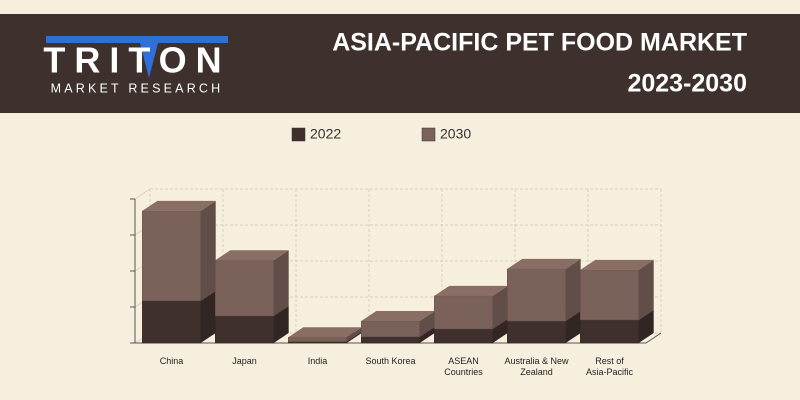 Image resolution: width=800 pixels, height=400 pixels. Describe the element at coordinates (142, 194) in the screenshot. I see `grid-line` at that location.